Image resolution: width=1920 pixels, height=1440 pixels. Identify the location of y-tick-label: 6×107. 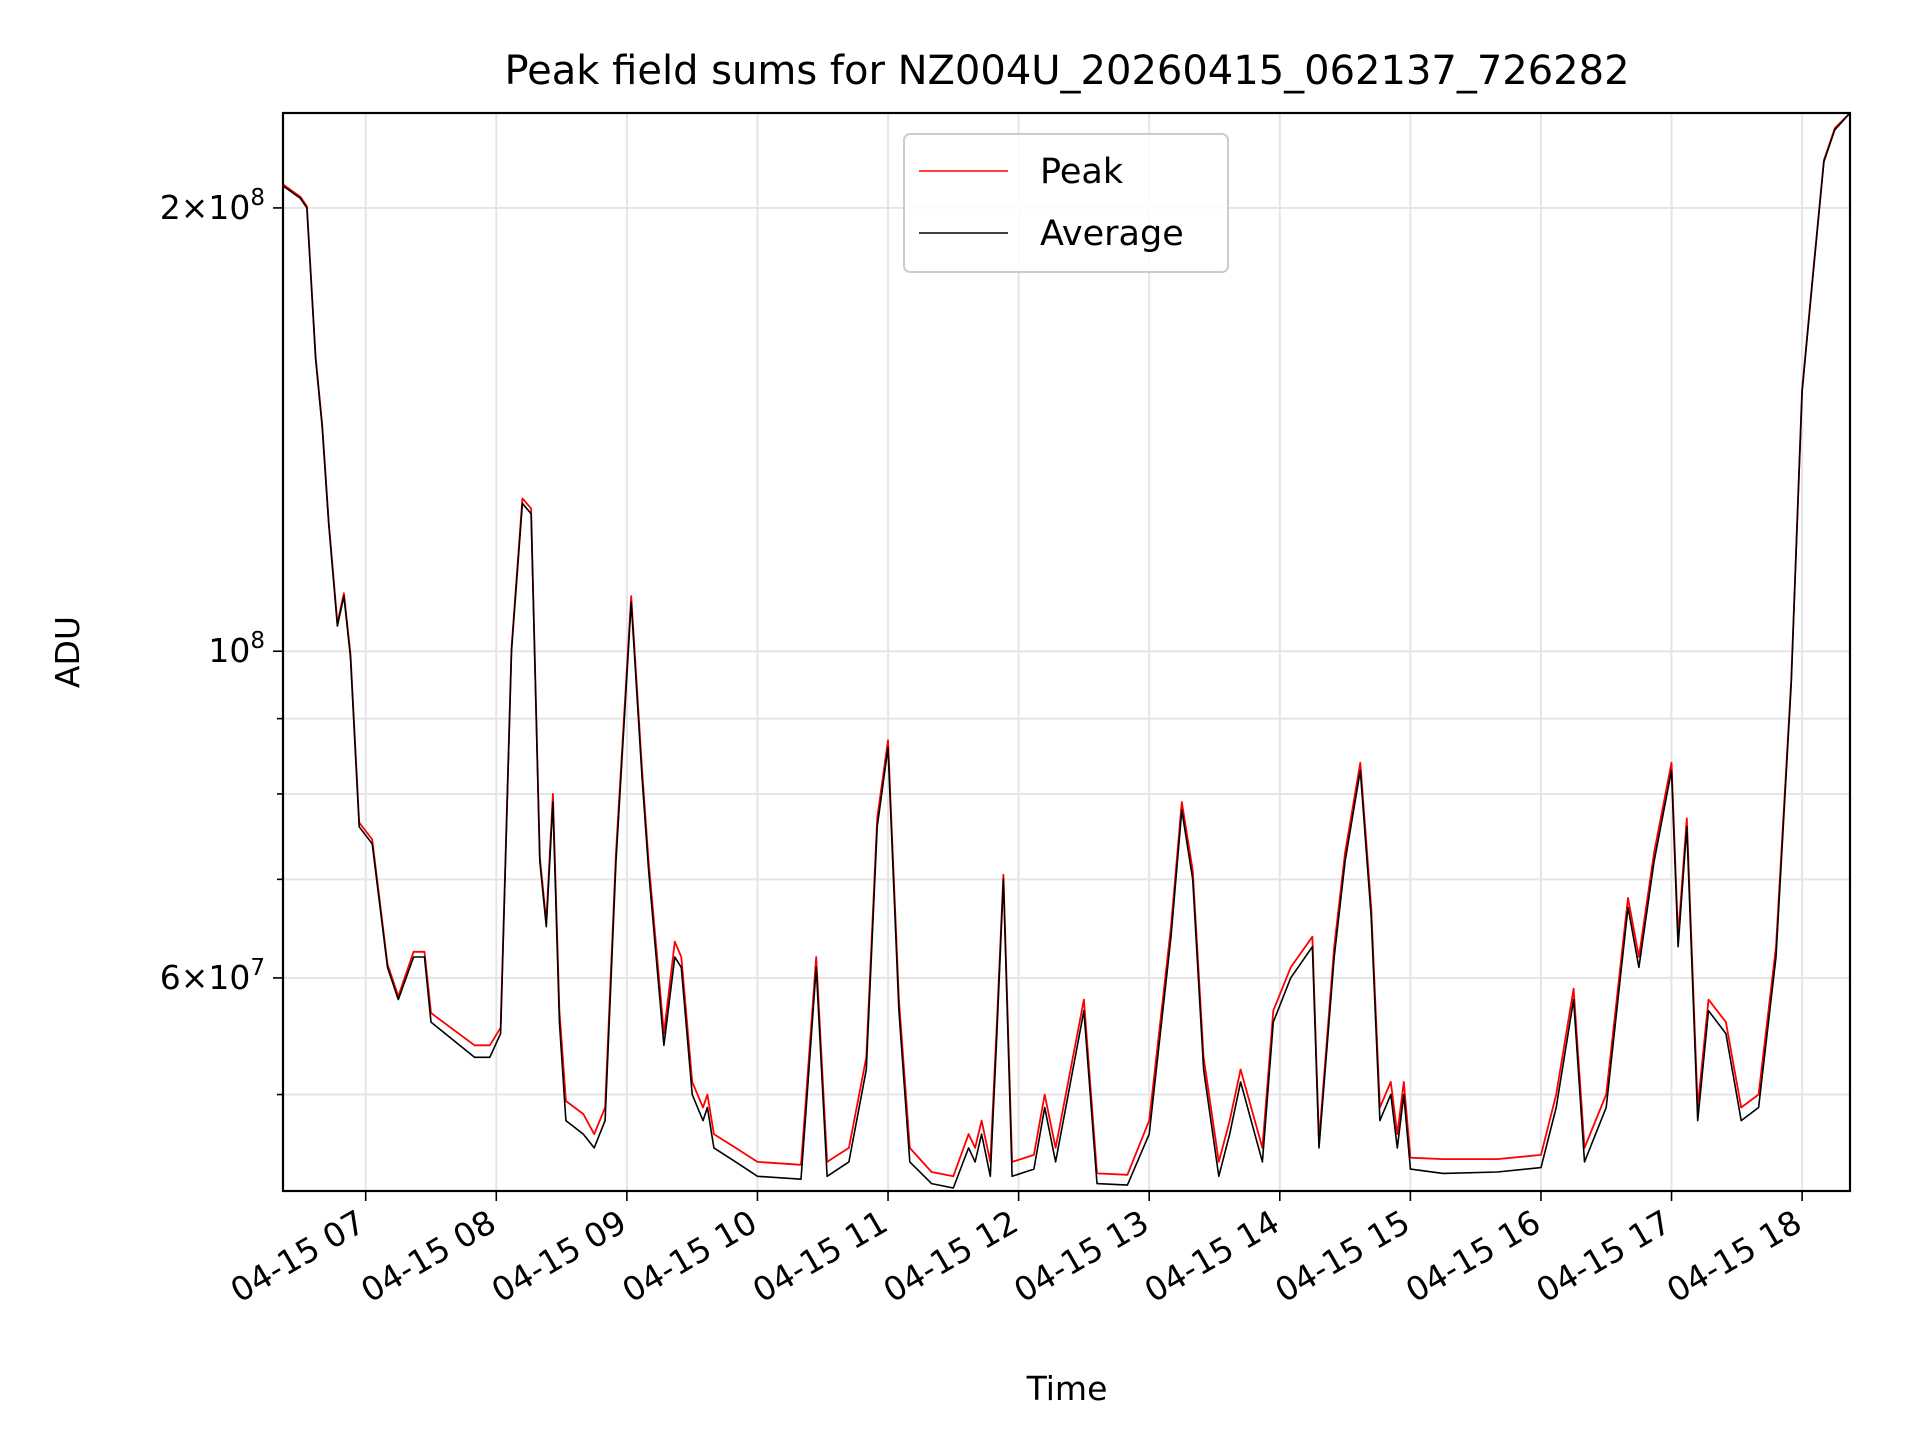
(212, 976).